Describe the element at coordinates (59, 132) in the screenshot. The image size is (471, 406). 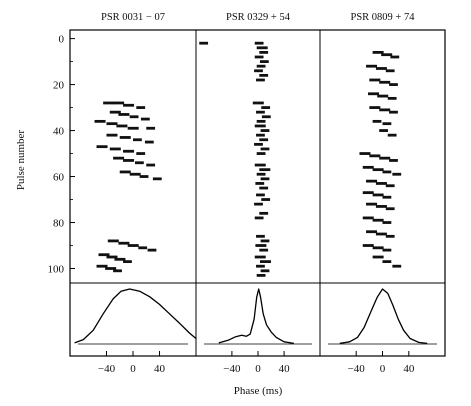
I see `y-tick-label: 40` at that location.